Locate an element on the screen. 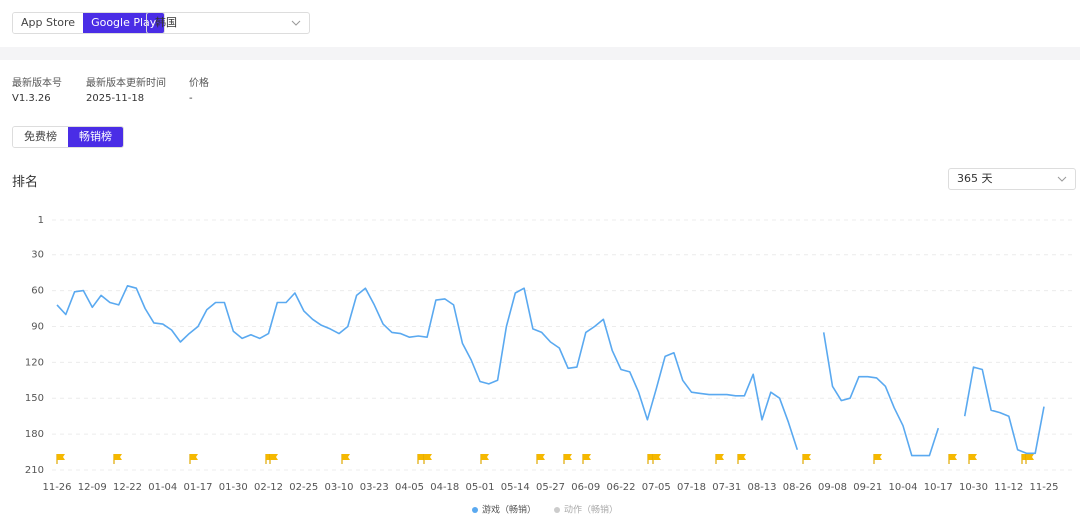  x-tick-label: 06-09 is located at coordinates (585, 487).